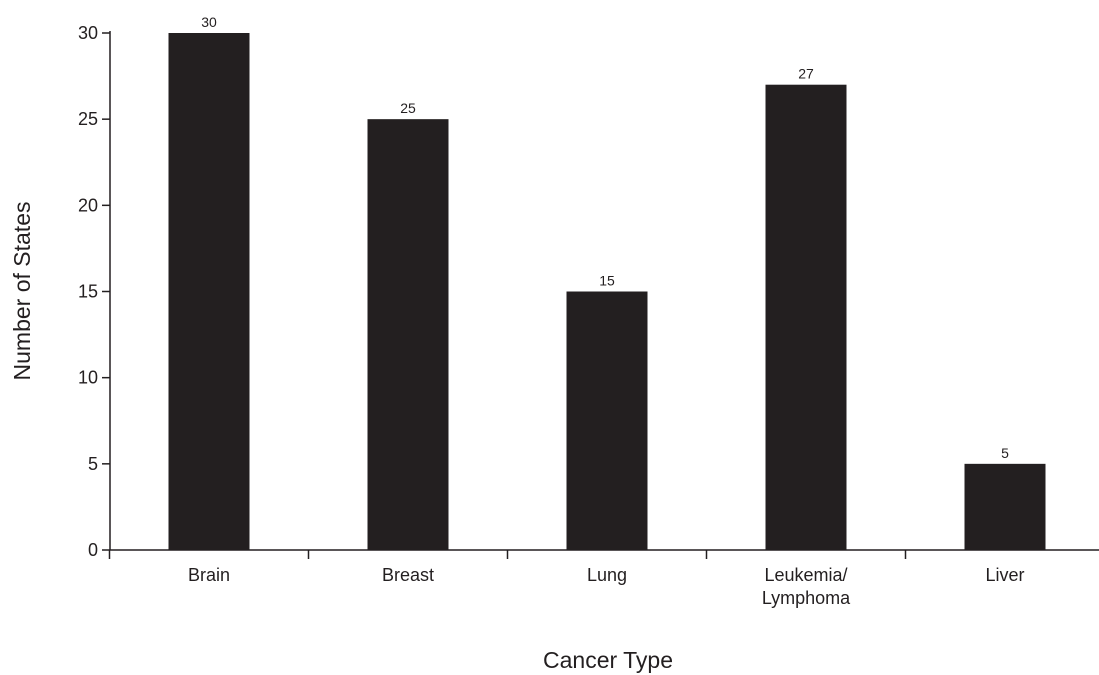 This screenshot has width=1099, height=675. What do you see at coordinates (88, 33) in the screenshot?
I see `y-tick-label: 30` at bounding box center [88, 33].